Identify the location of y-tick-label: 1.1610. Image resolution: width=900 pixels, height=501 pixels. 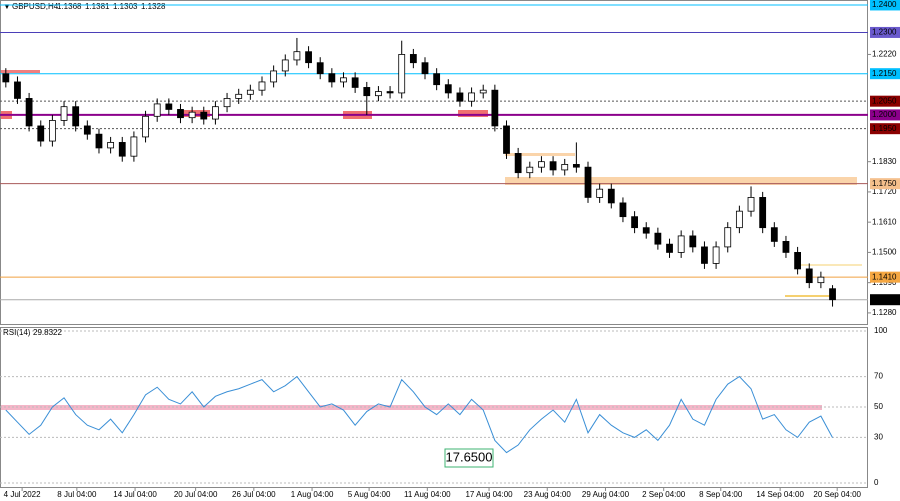
(884, 221).